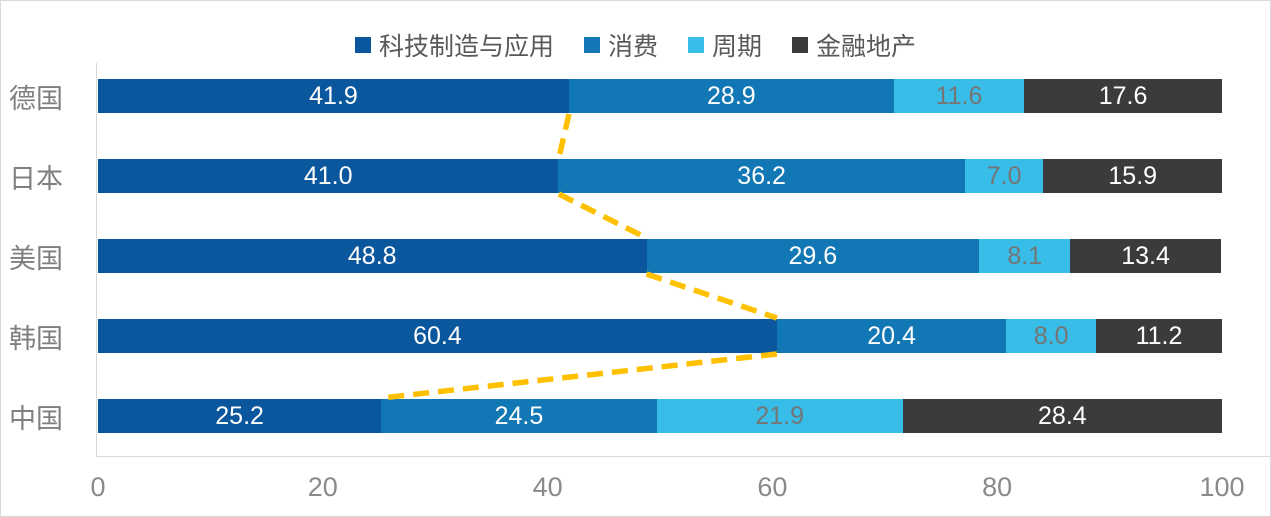  I want to click on bar-segment: 41.9, so click(333, 96).